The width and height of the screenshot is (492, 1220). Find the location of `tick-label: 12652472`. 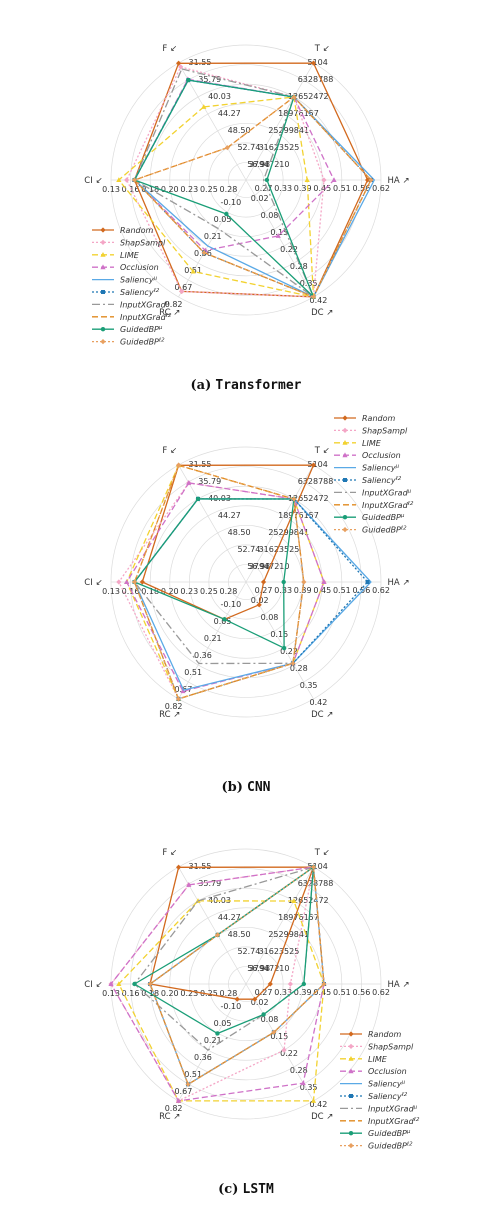

tick-label: 12652472 is located at coordinates (308, 96).